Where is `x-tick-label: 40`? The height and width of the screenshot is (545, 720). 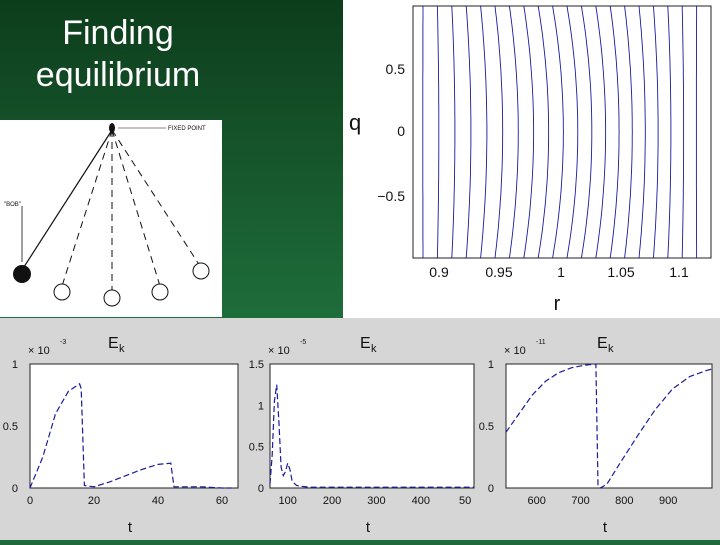 x-tick-label: 40 is located at coordinates (158, 501).